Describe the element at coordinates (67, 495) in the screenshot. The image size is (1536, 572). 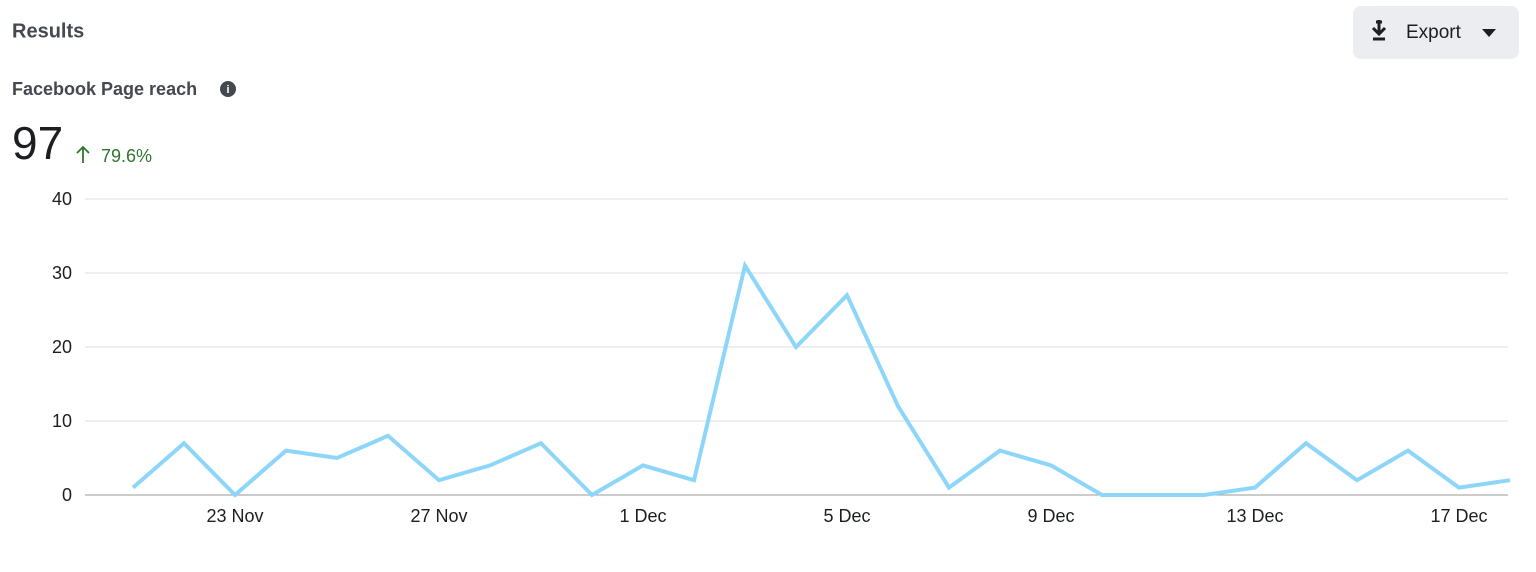
I see `y-tick-label: 0` at that location.